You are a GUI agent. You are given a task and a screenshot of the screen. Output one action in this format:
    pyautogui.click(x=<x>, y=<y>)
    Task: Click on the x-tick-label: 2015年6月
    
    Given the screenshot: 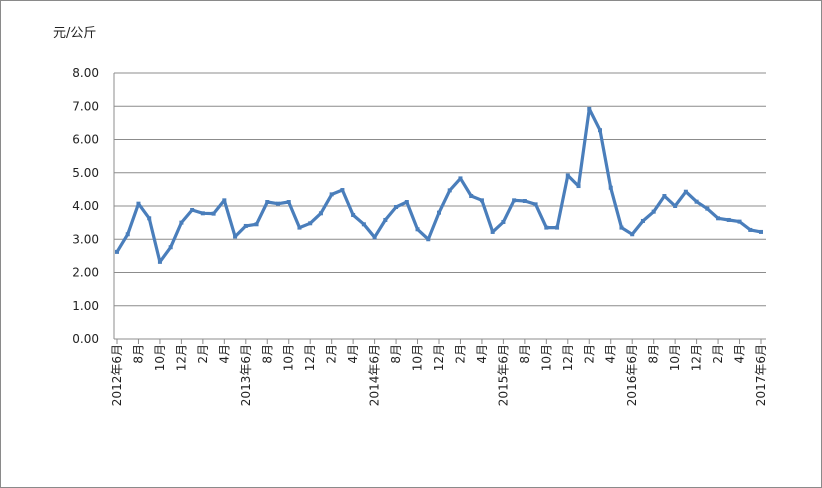 What is the action you would take?
    pyautogui.click(x=503, y=375)
    